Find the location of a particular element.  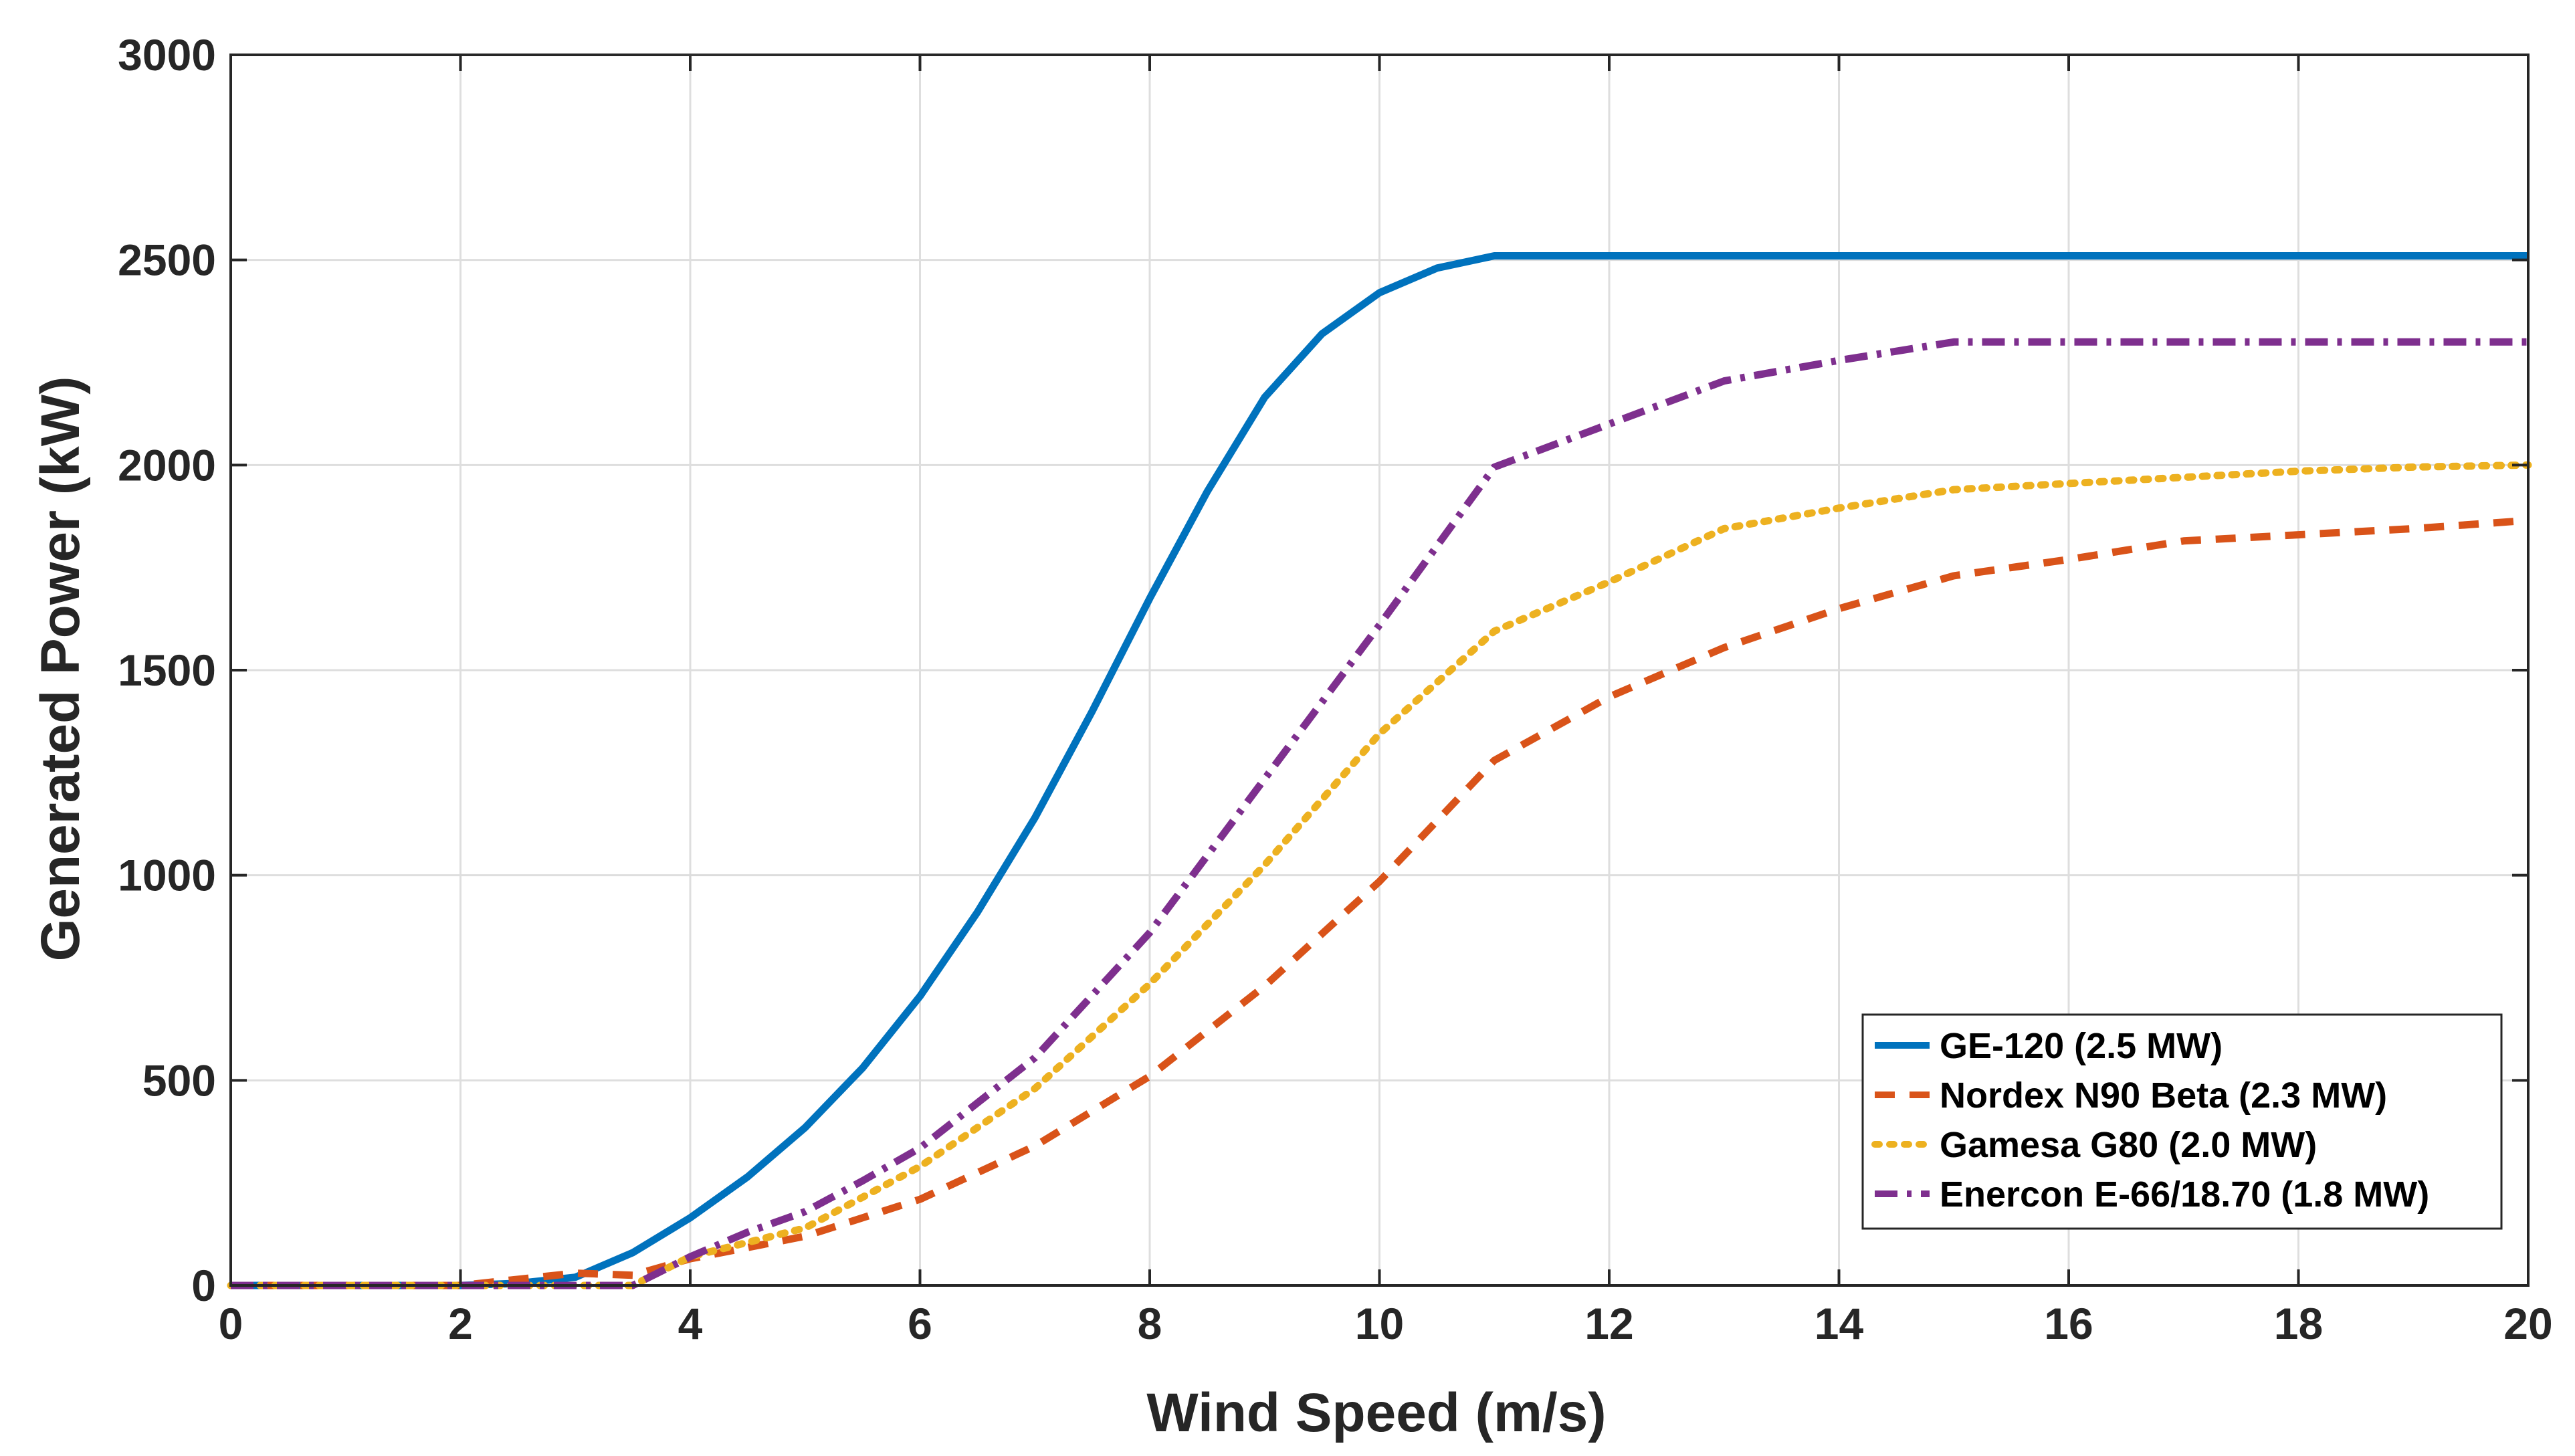

y-tick-label: 2500 is located at coordinates (167, 260).